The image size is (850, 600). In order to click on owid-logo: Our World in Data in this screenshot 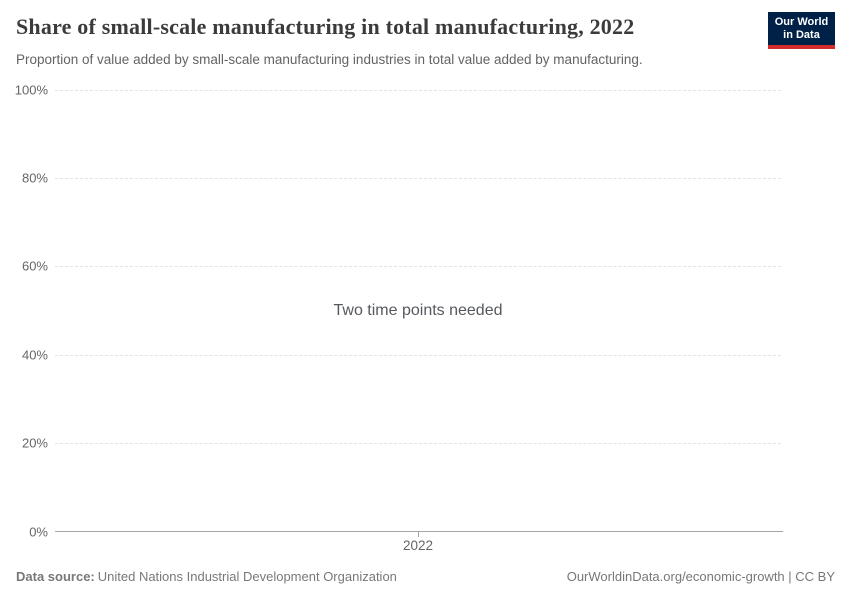, I will do `click(801, 30)`.